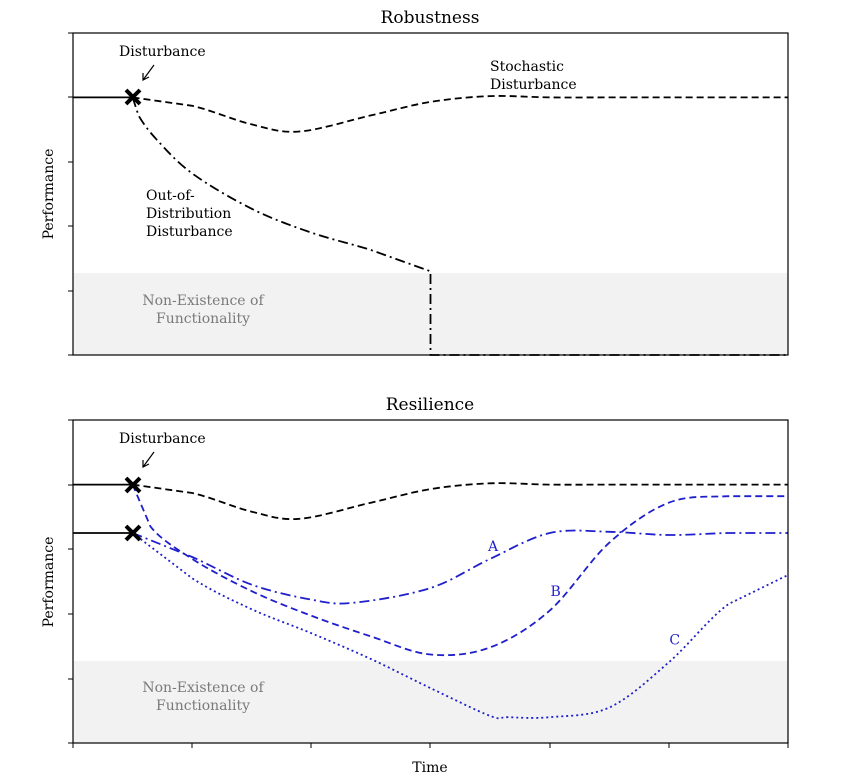  Describe the element at coordinates (533, 85) in the screenshot. I see `stochastic-label-line-2: Disturbance` at that location.